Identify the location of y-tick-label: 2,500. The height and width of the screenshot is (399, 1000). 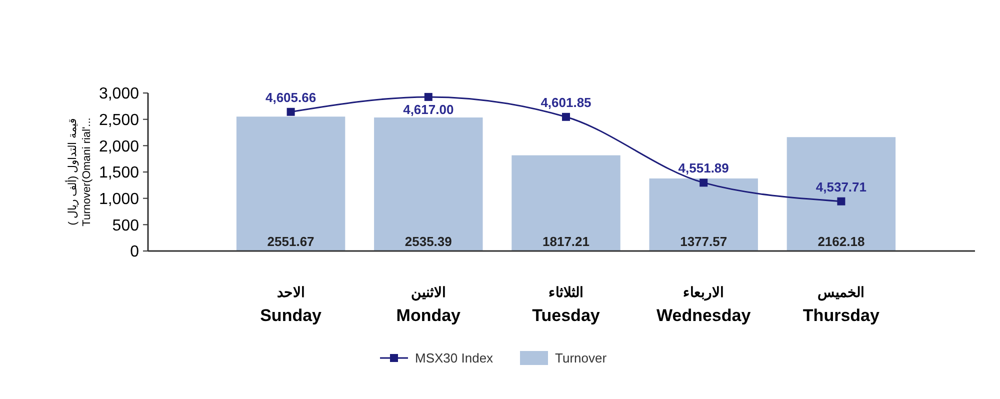
(119, 120).